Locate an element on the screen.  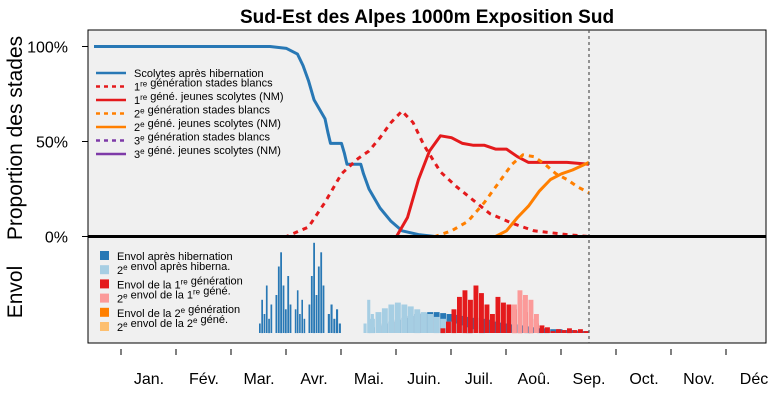
x-tick-label: Sep. is located at coordinates (589, 379).